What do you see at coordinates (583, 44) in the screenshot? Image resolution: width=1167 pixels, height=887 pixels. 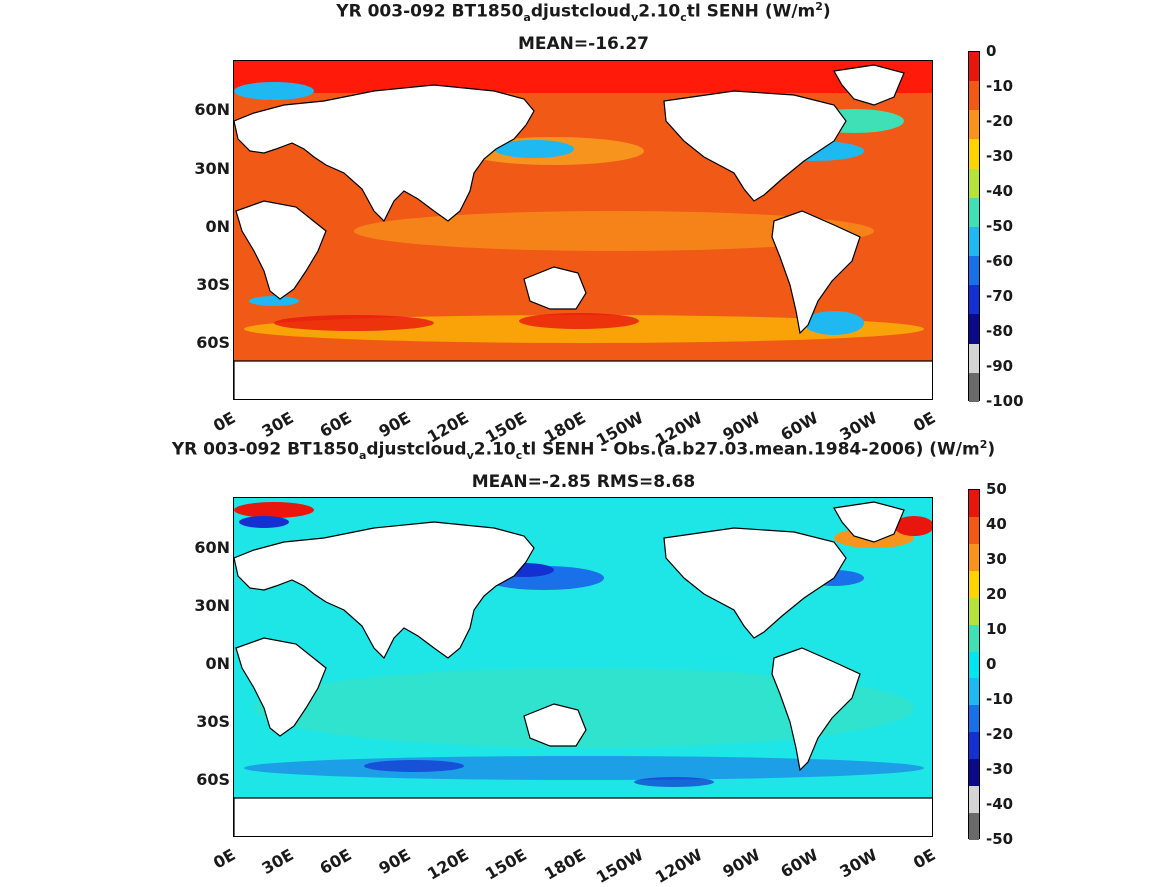 I see `panel1-subtitle: MEAN=-16.27` at bounding box center [583, 44].